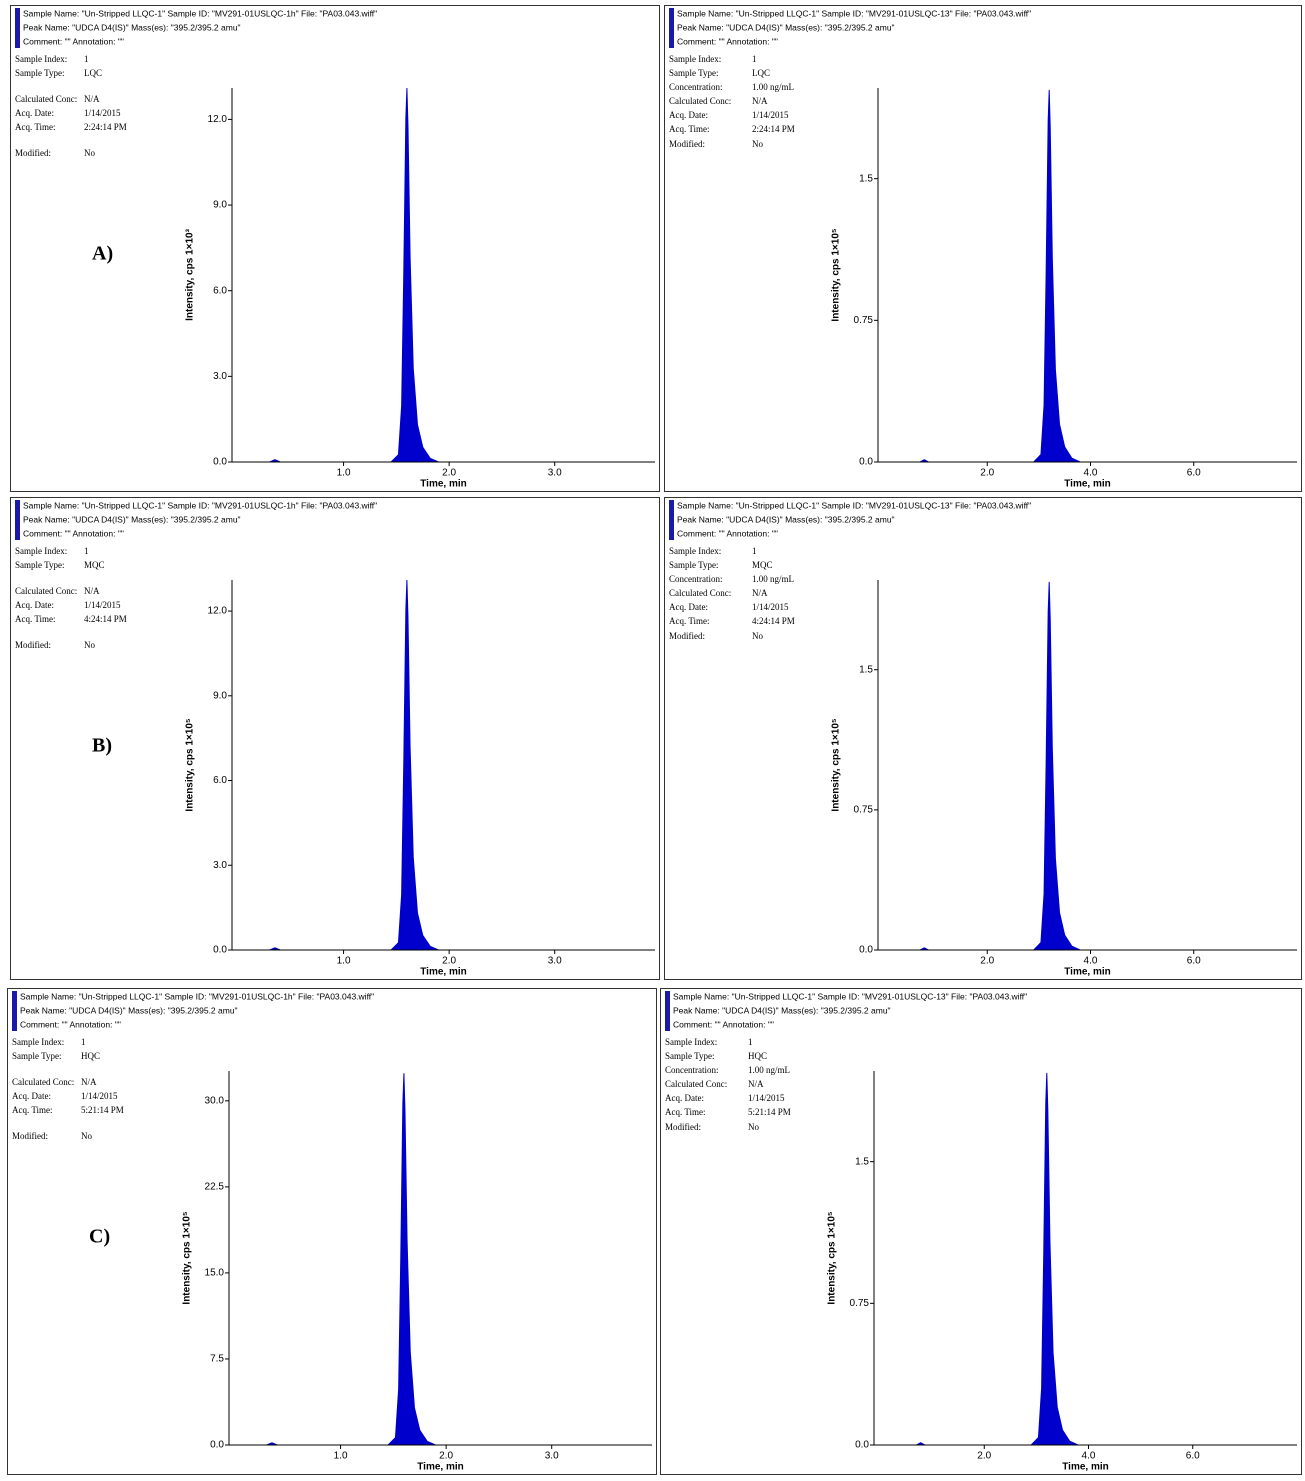 Image resolution: width=1305 pixels, height=1481 pixels. Describe the element at coordinates (99, 1237) in the screenshot. I see `panel-label: C)` at that location.